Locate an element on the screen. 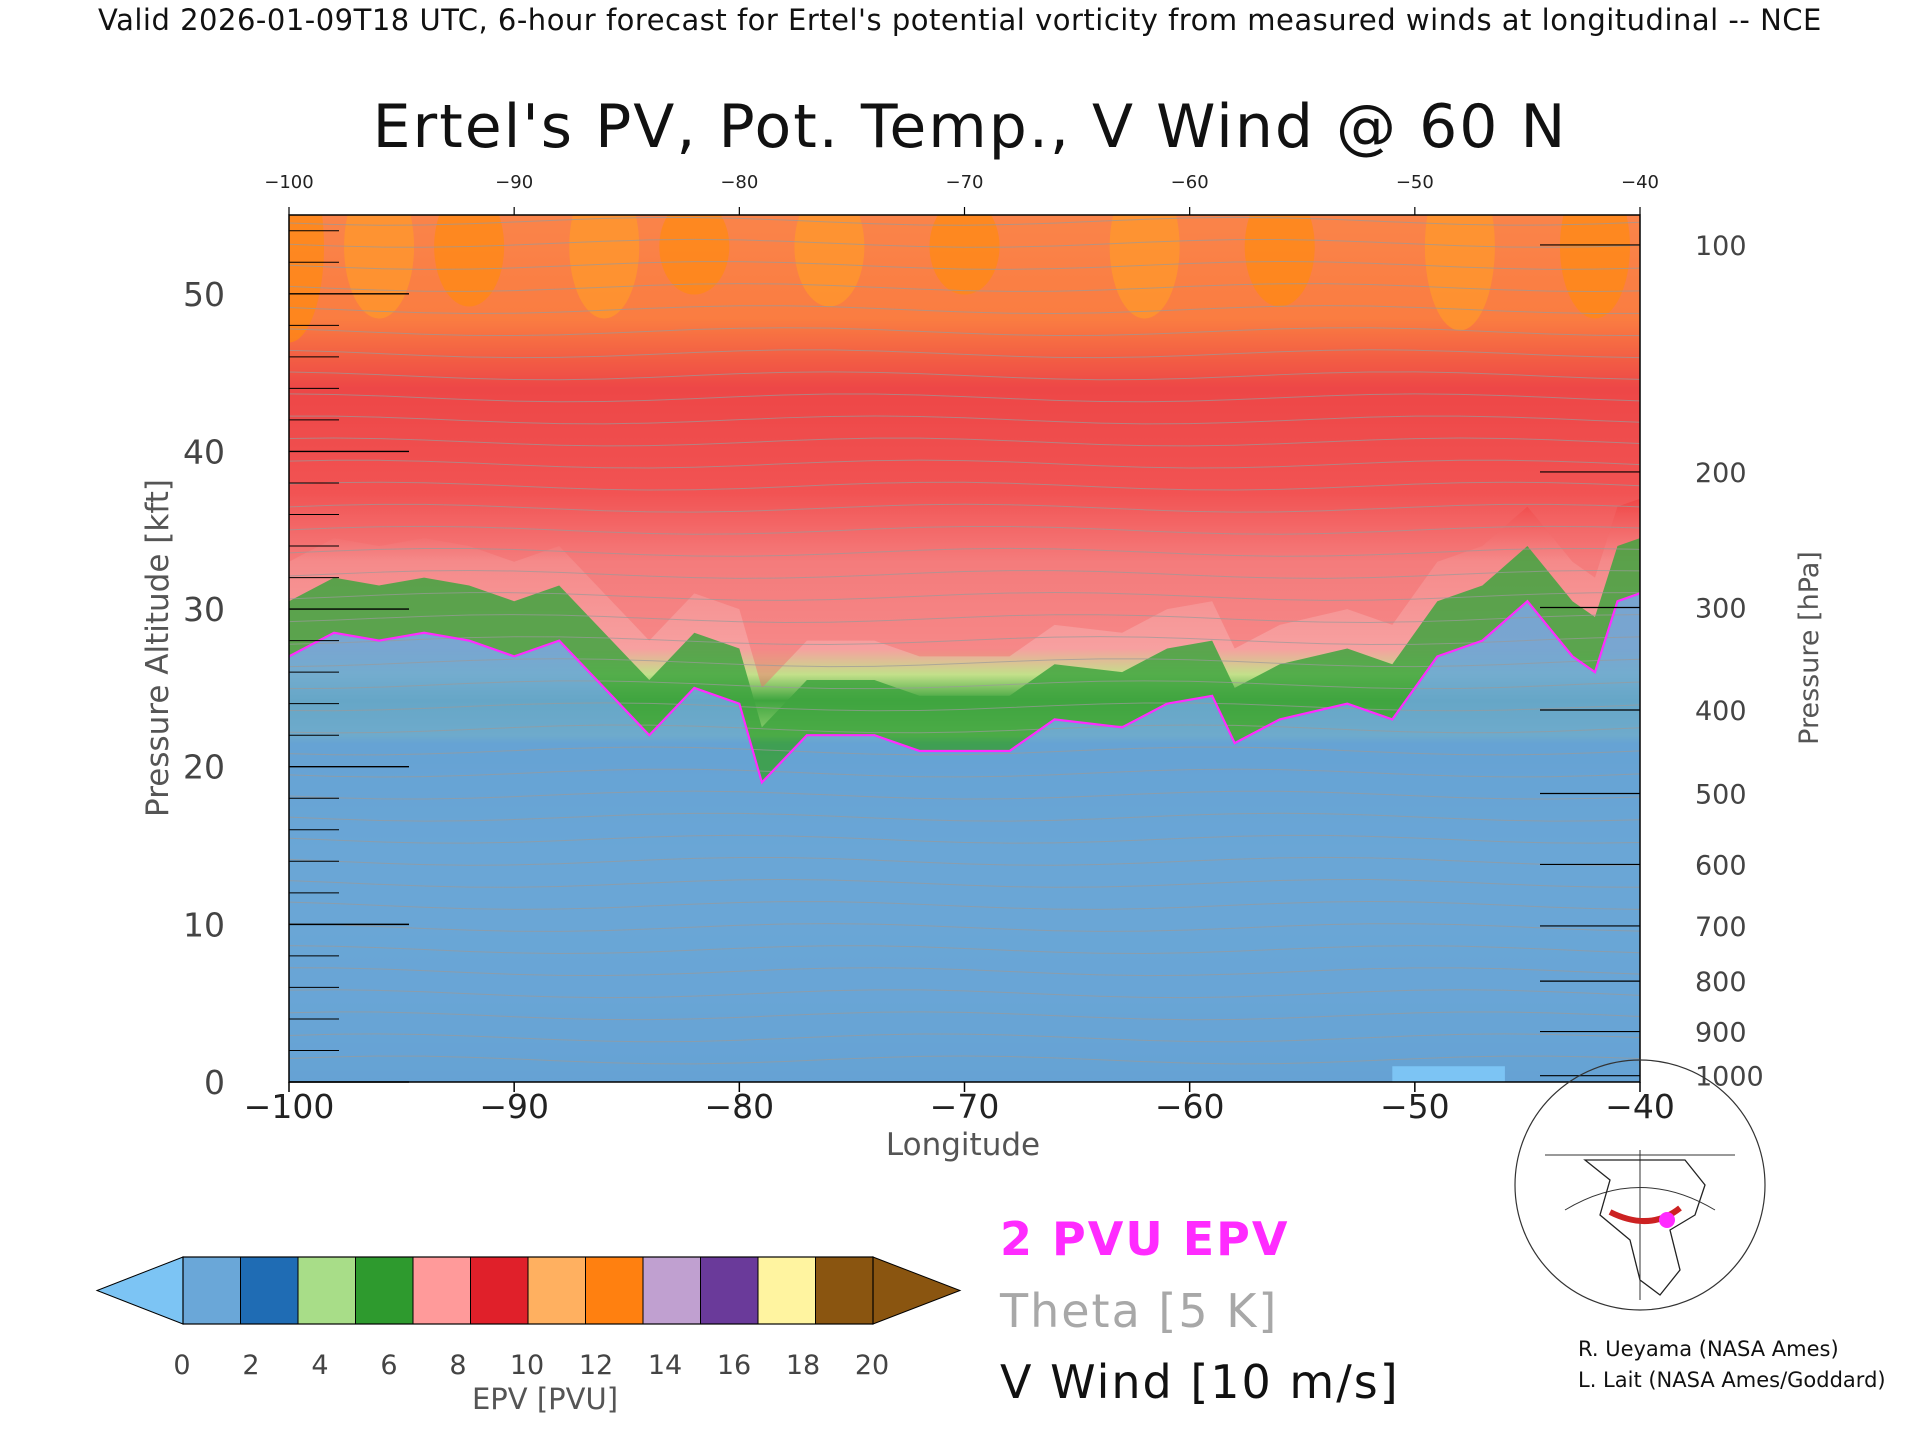  x-tick-label: −80 is located at coordinates (740, 1106).